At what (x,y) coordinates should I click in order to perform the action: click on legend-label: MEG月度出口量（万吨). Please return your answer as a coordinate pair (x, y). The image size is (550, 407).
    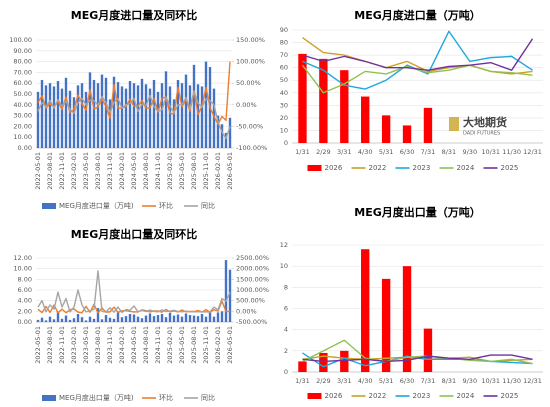
    Looking at the image, I should click on (96, 397).